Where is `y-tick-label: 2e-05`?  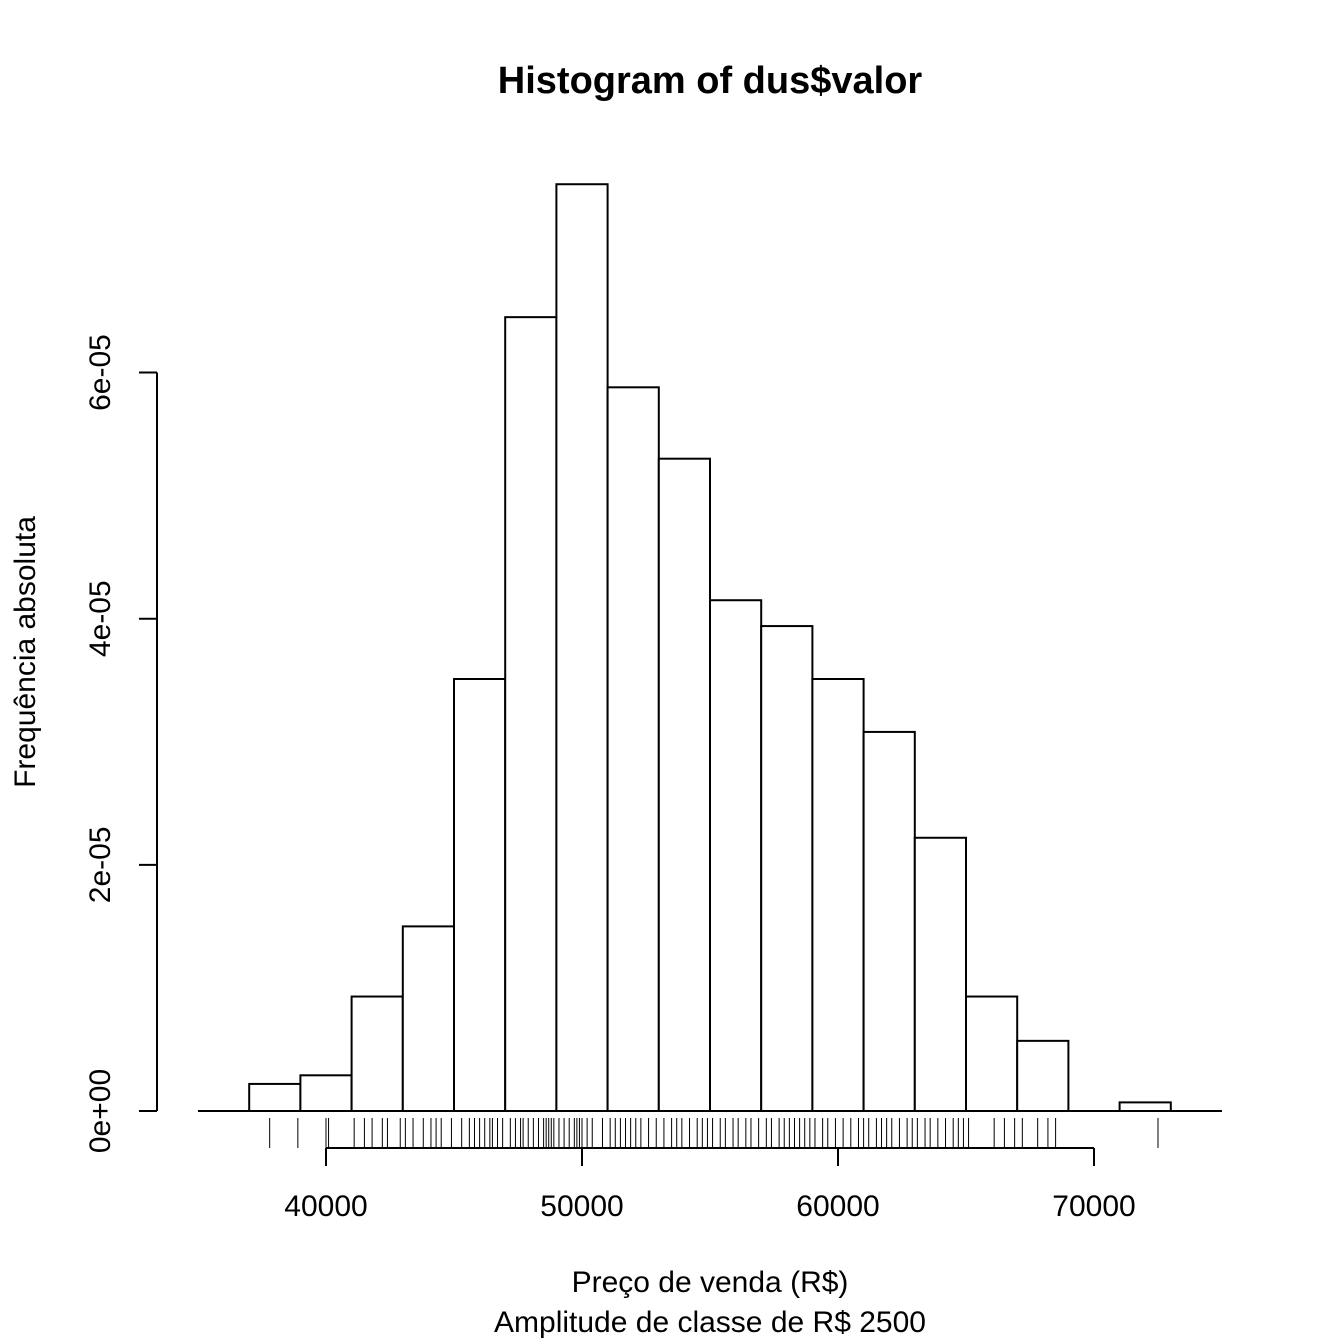 y-tick-label: 2e-05 is located at coordinates (100, 864).